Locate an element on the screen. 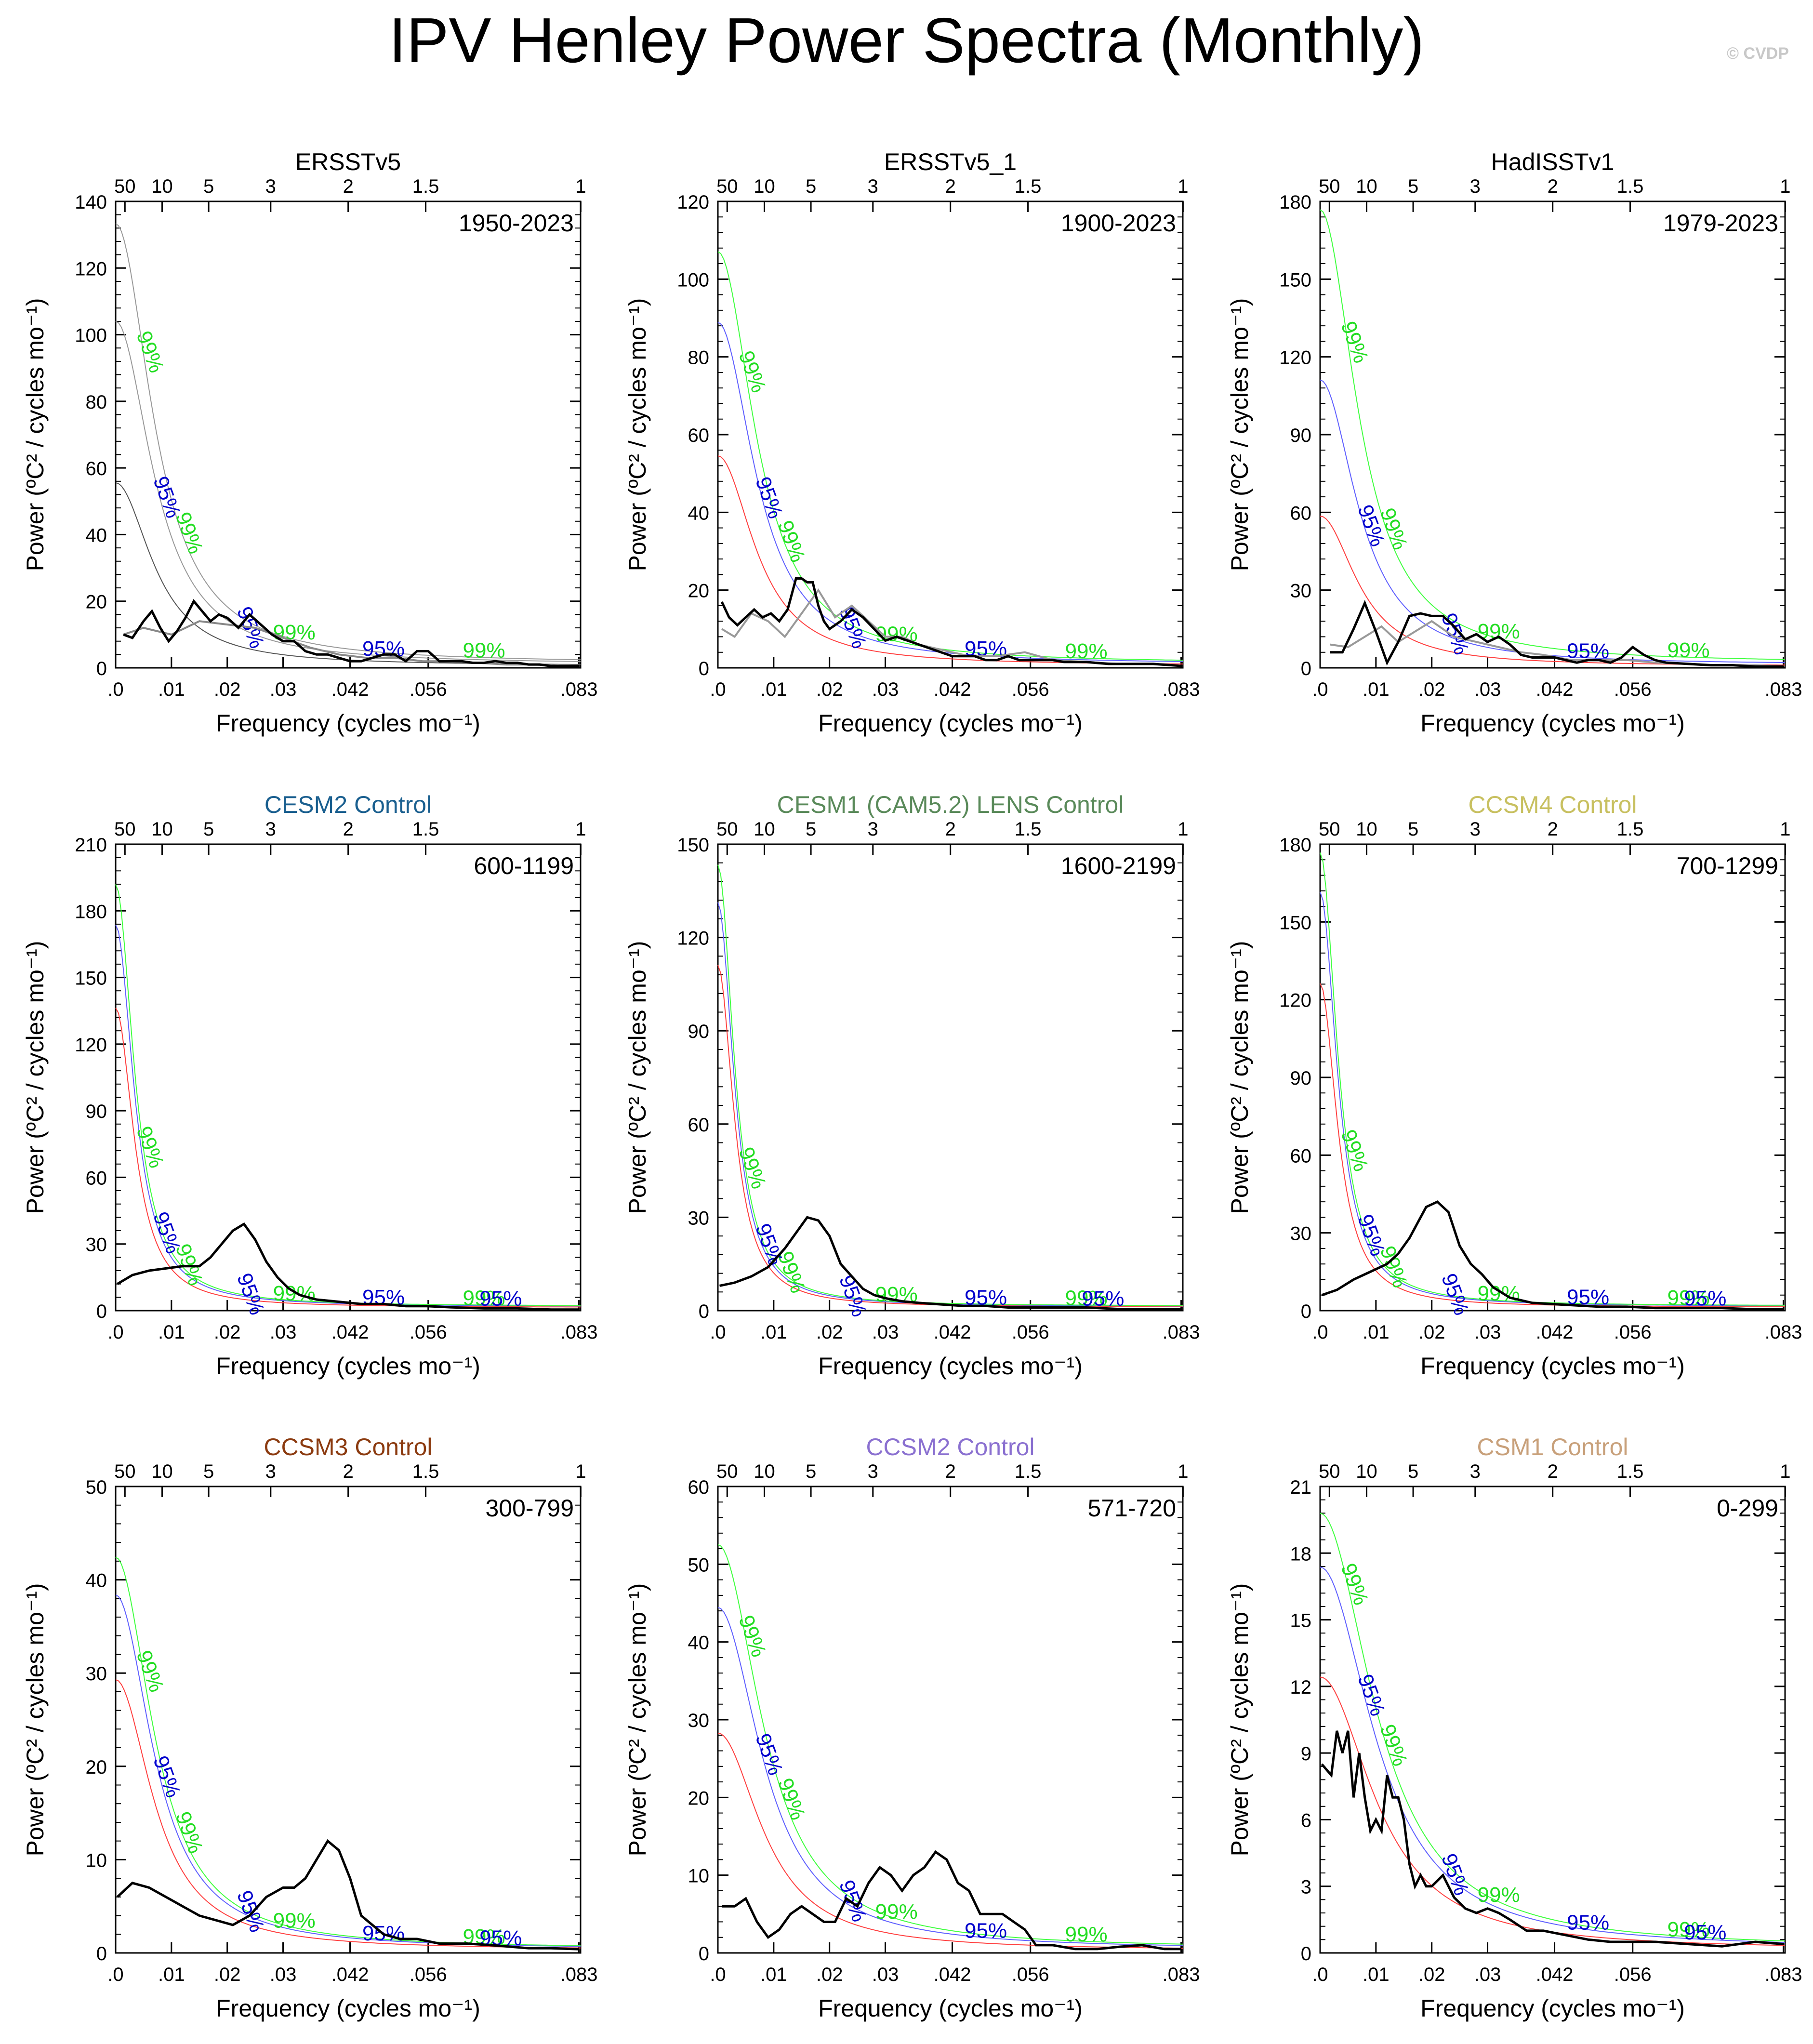  panel-title: CCSM4 Control is located at coordinates (1552, 805).